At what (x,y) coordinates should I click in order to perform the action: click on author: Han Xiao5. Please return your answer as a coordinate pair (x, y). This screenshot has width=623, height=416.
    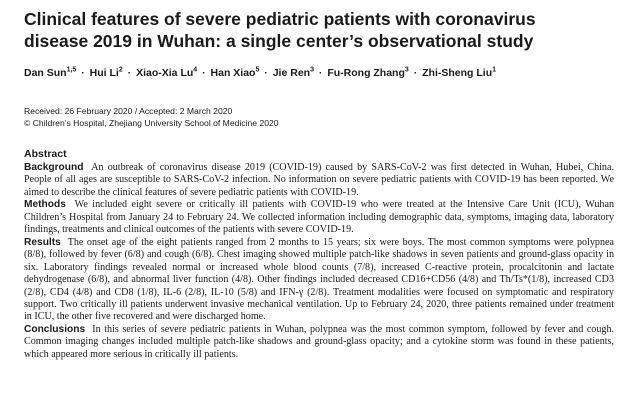
    Looking at the image, I should click on (235, 73).